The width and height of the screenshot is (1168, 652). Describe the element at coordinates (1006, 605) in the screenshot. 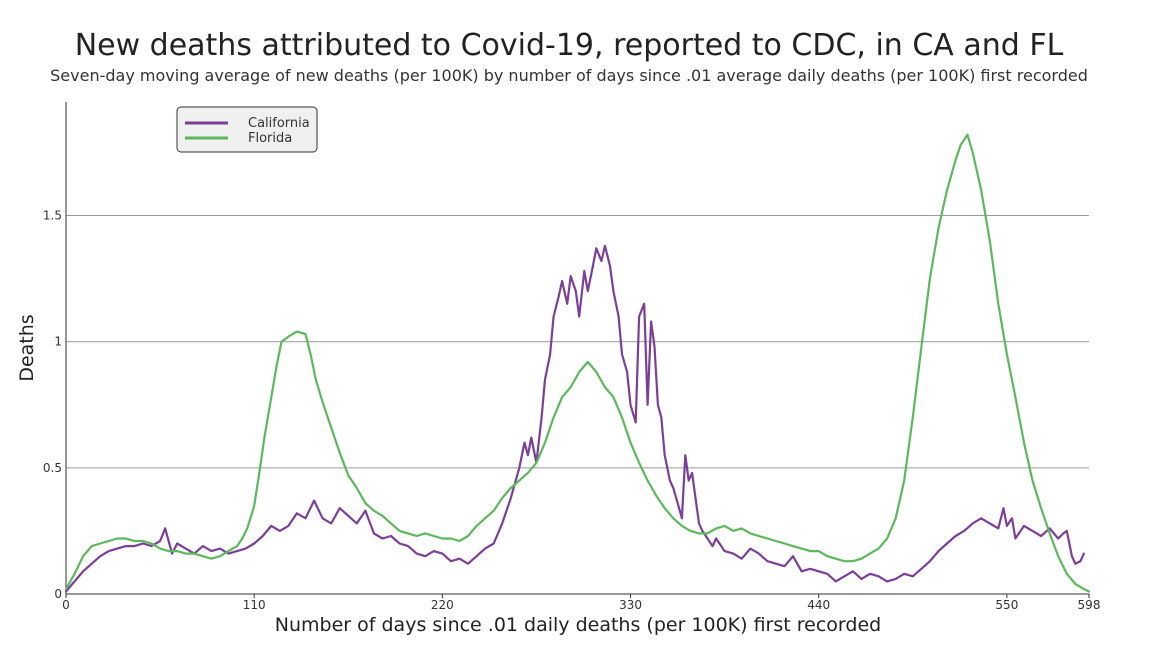

I see `x-tick-label: 550` at that location.